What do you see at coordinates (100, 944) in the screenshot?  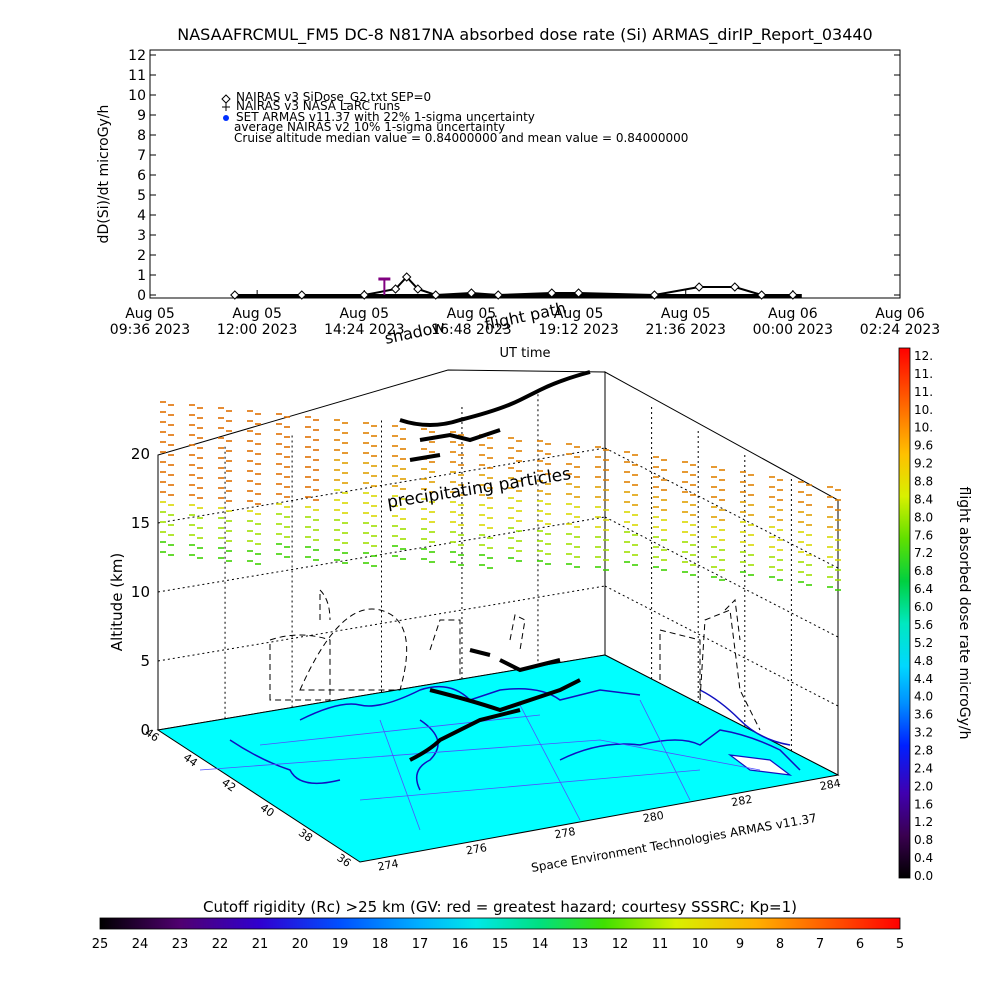 I see `cutoff-tick-label: 25` at bounding box center [100, 944].